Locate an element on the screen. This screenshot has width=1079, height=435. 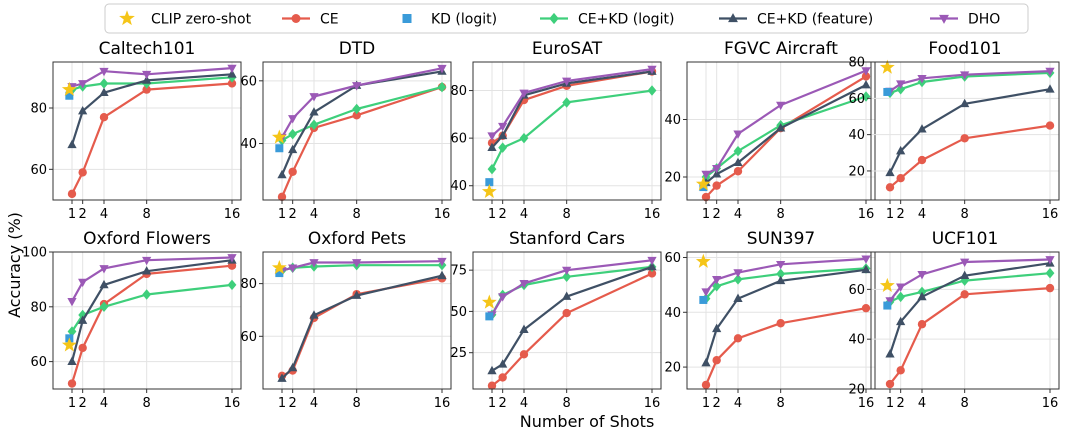
legend-label-cekd: CE+KD (logit) is located at coordinates (626, 20).